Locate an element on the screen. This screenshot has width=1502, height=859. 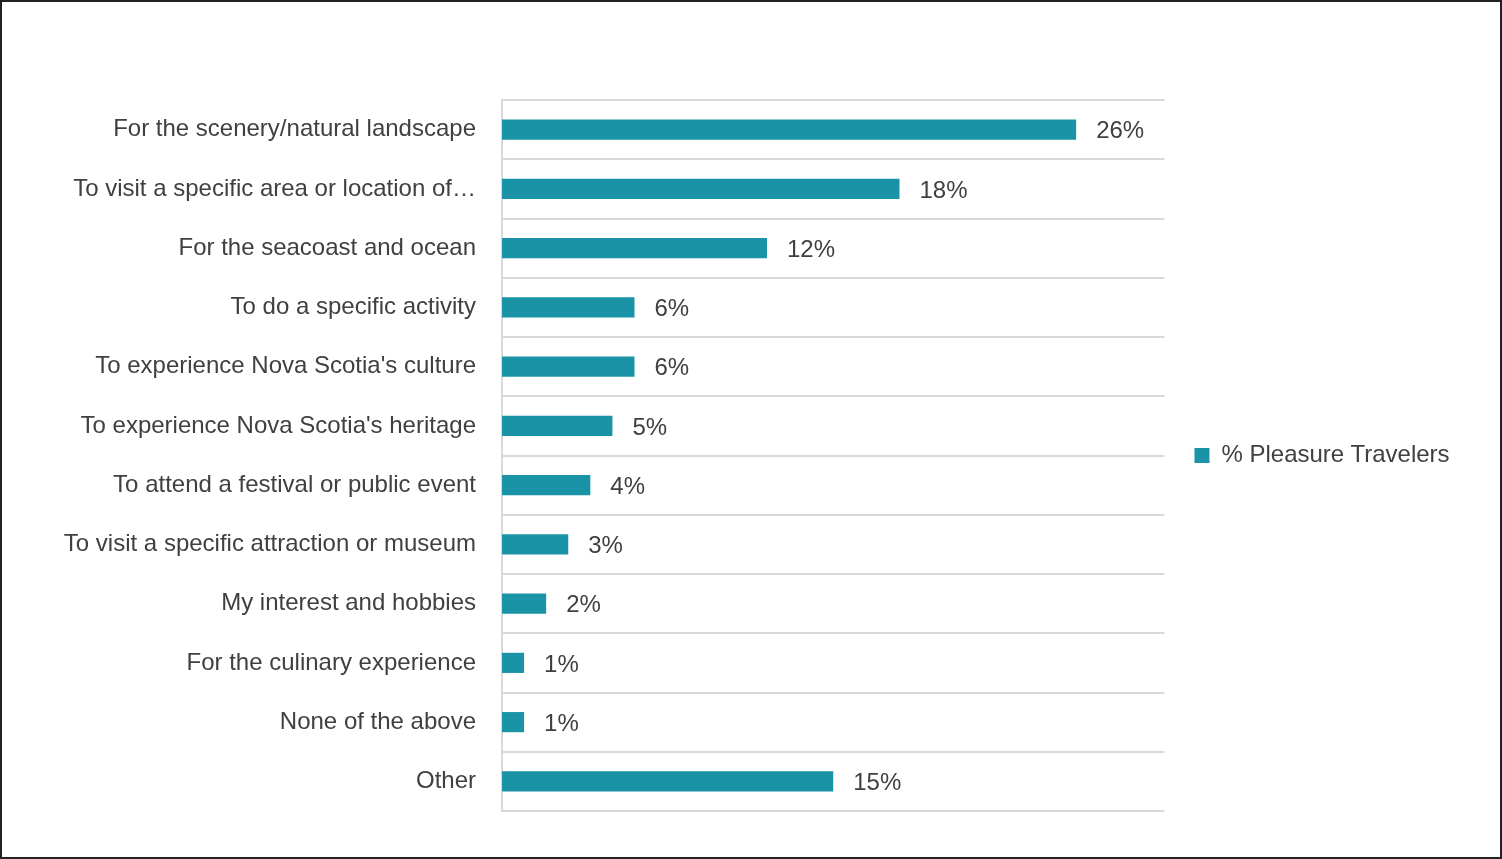
data-label: 12% is located at coordinates (811, 248).